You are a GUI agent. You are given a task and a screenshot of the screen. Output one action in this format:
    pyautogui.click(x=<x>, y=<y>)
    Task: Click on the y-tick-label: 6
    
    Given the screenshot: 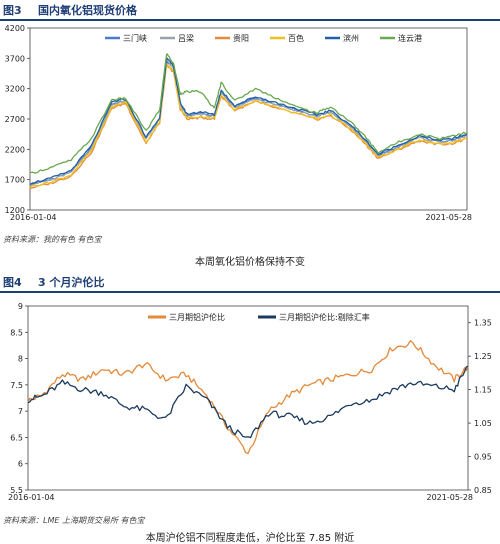 What is the action you would take?
    pyautogui.click(x=20, y=464)
    